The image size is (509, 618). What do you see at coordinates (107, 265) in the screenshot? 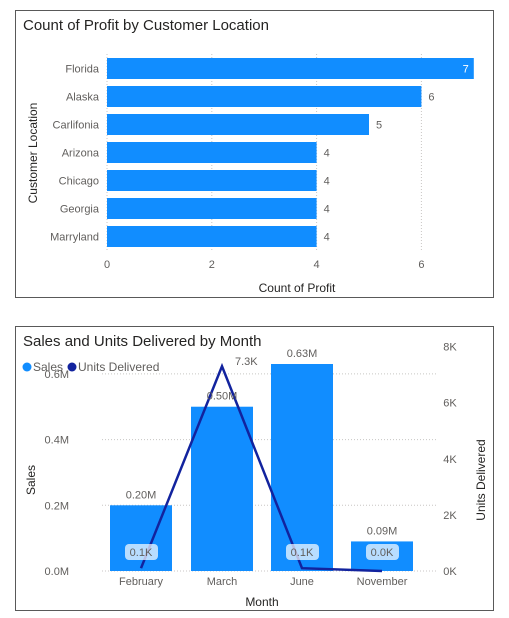
I see `x-tick-label: 0` at bounding box center [107, 265].